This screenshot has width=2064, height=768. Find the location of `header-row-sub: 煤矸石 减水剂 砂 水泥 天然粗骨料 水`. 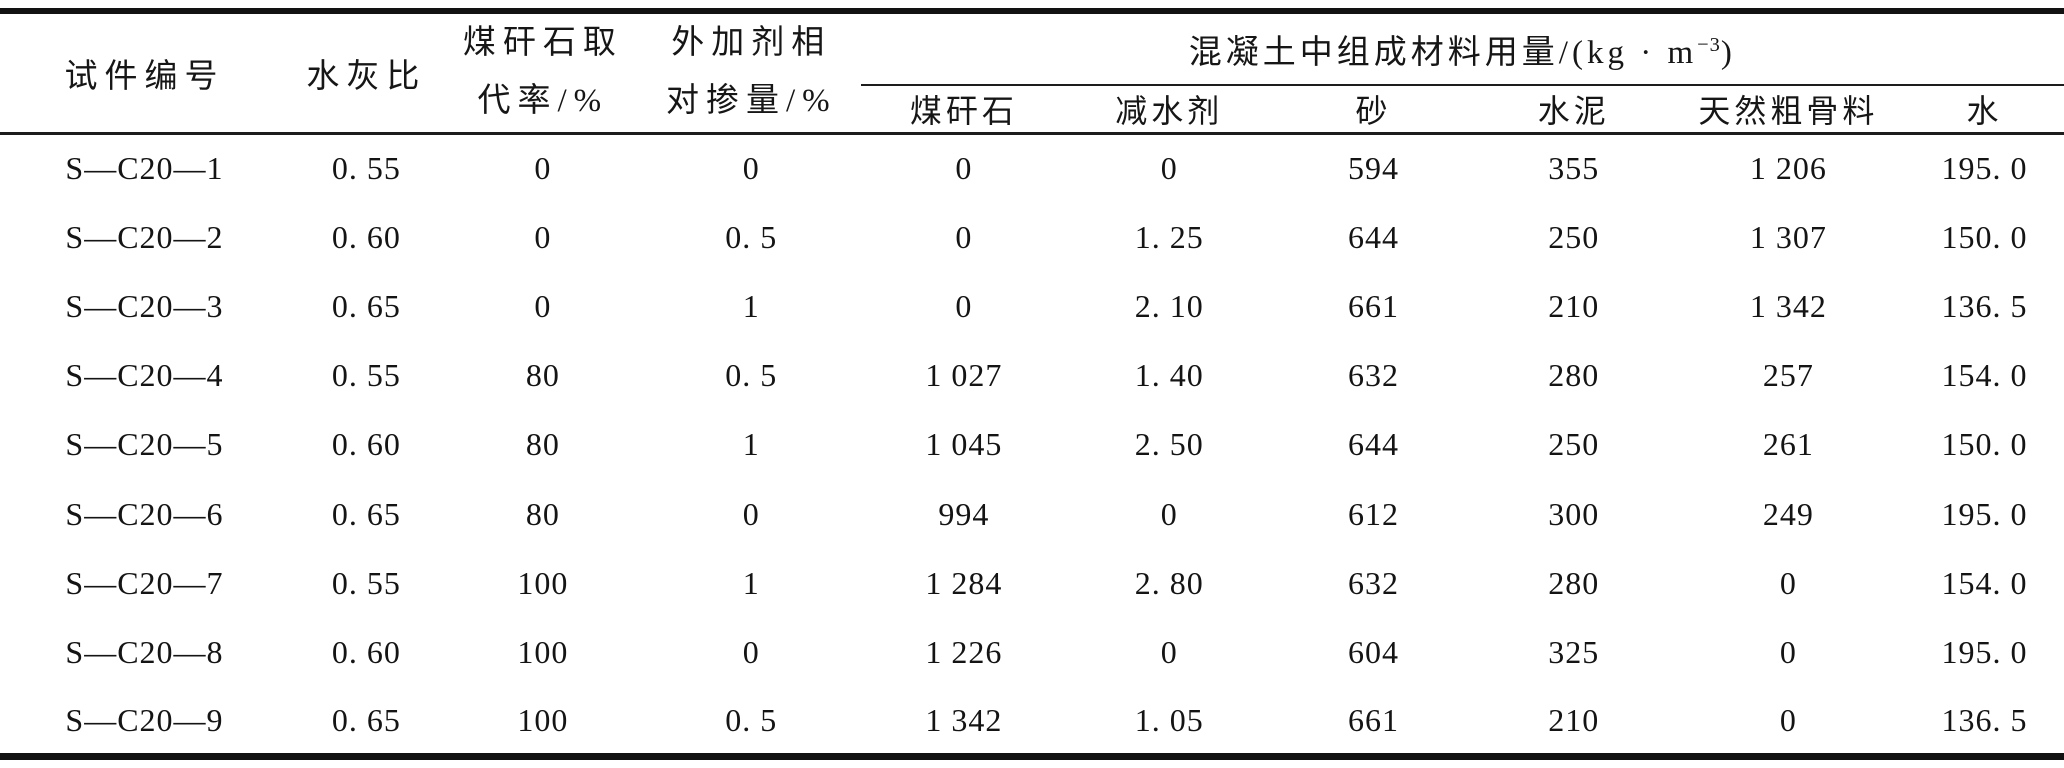

header-row-sub: 煤矸石 减水剂 砂 水泥 天然粗骨料 水 is located at coordinates (1032, 110).